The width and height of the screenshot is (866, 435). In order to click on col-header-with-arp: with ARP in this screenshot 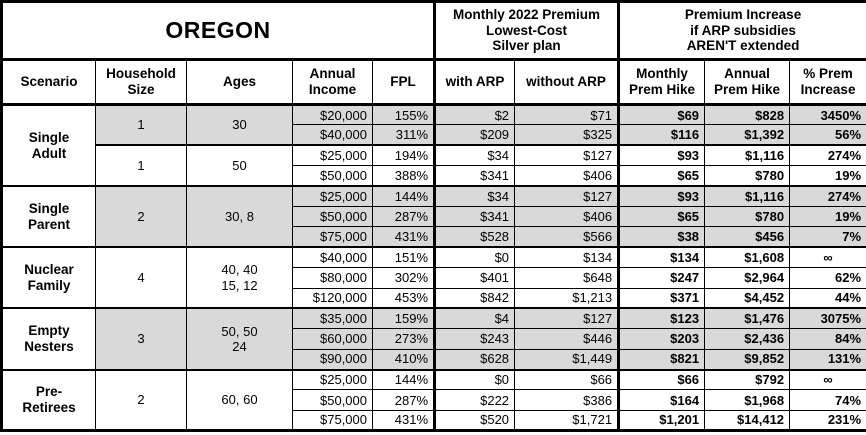, I will do `click(474, 82)`.